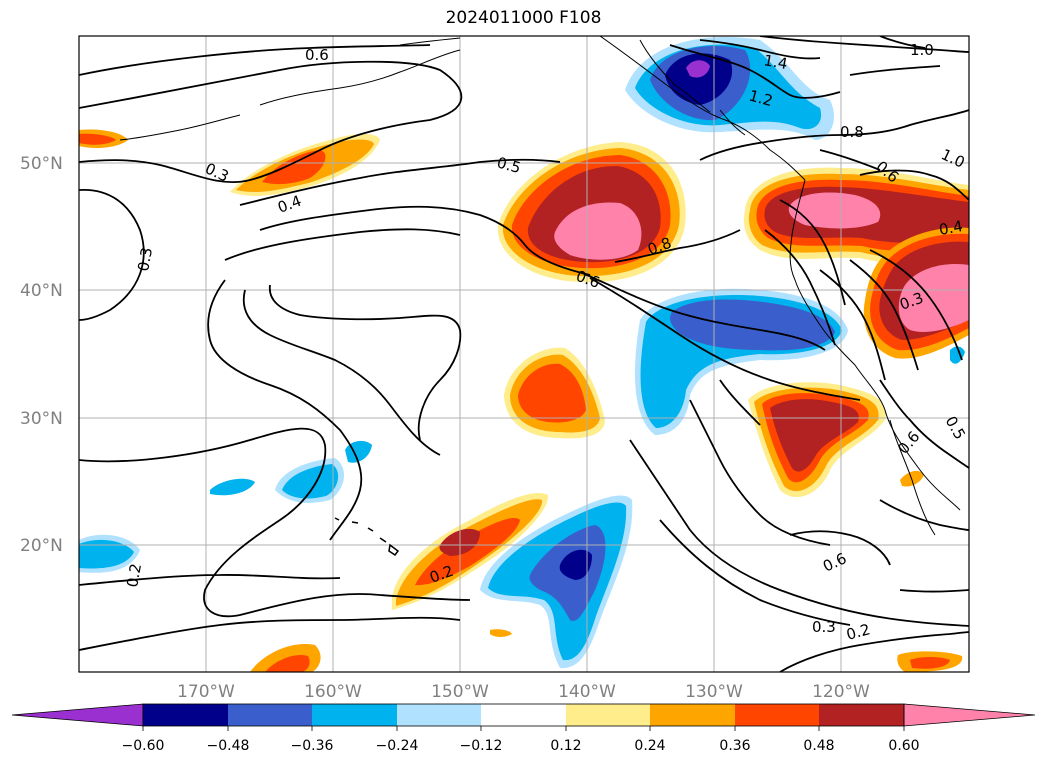 This screenshot has width=1047, height=765. Describe the element at coordinates (523, 18) in the screenshot. I see `map-title: 2024011000 F108` at that location.